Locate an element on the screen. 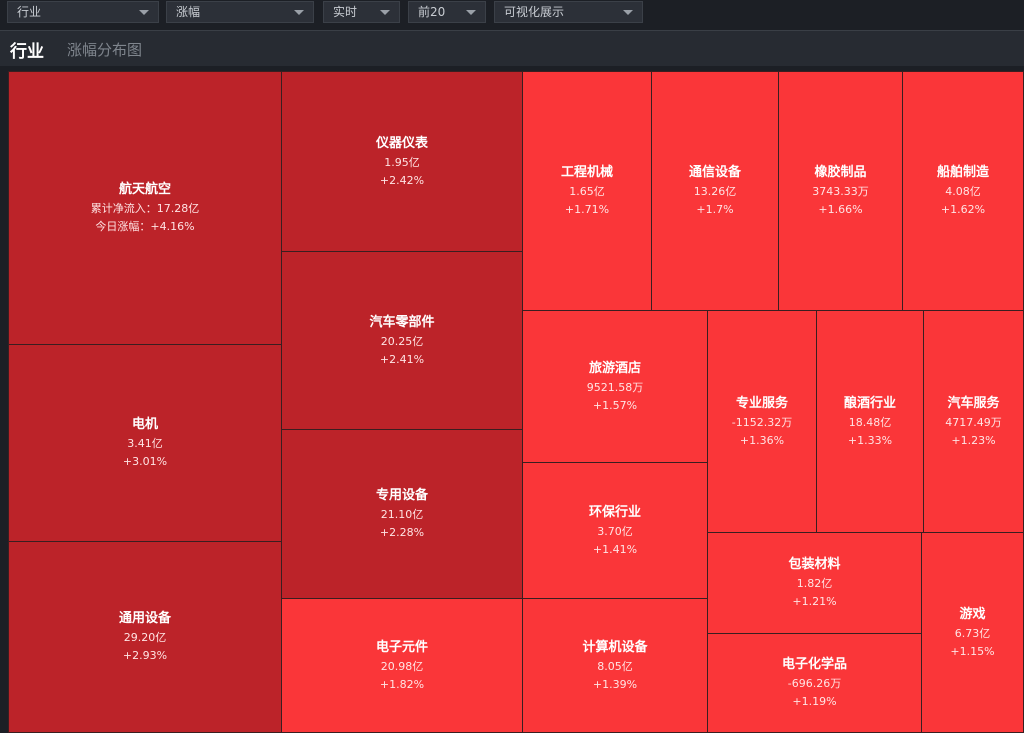 This screenshot has height=733, width=1024. category-dropdown-value: 行业 is located at coordinates (29, 12).